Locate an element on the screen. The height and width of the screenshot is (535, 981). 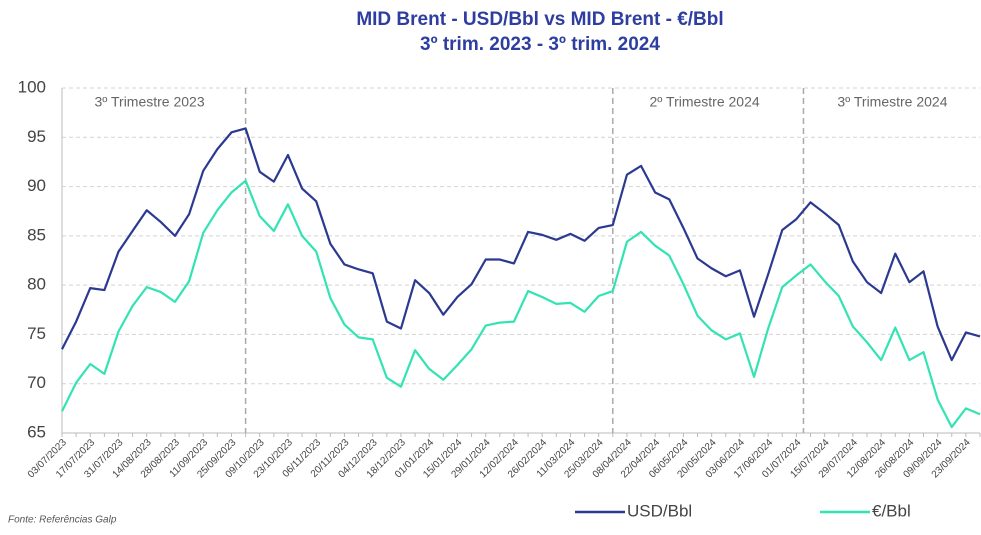
source-note: Fonte: Referências Galp is located at coordinates (62, 520).